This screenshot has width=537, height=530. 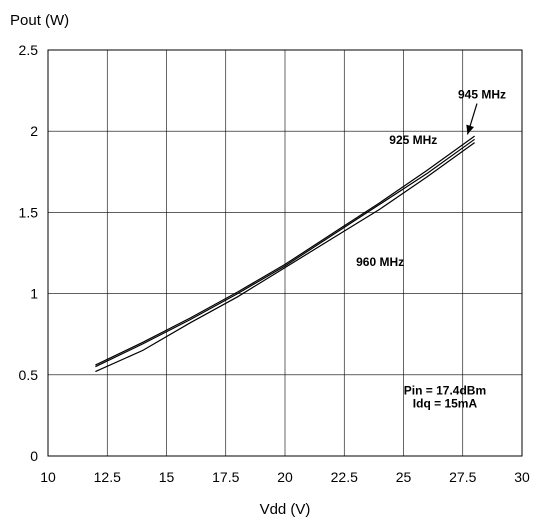 What do you see at coordinates (380, 262) in the screenshot?
I see `annotation-960-mhz: 960 MHz` at bounding box center [380, 262].